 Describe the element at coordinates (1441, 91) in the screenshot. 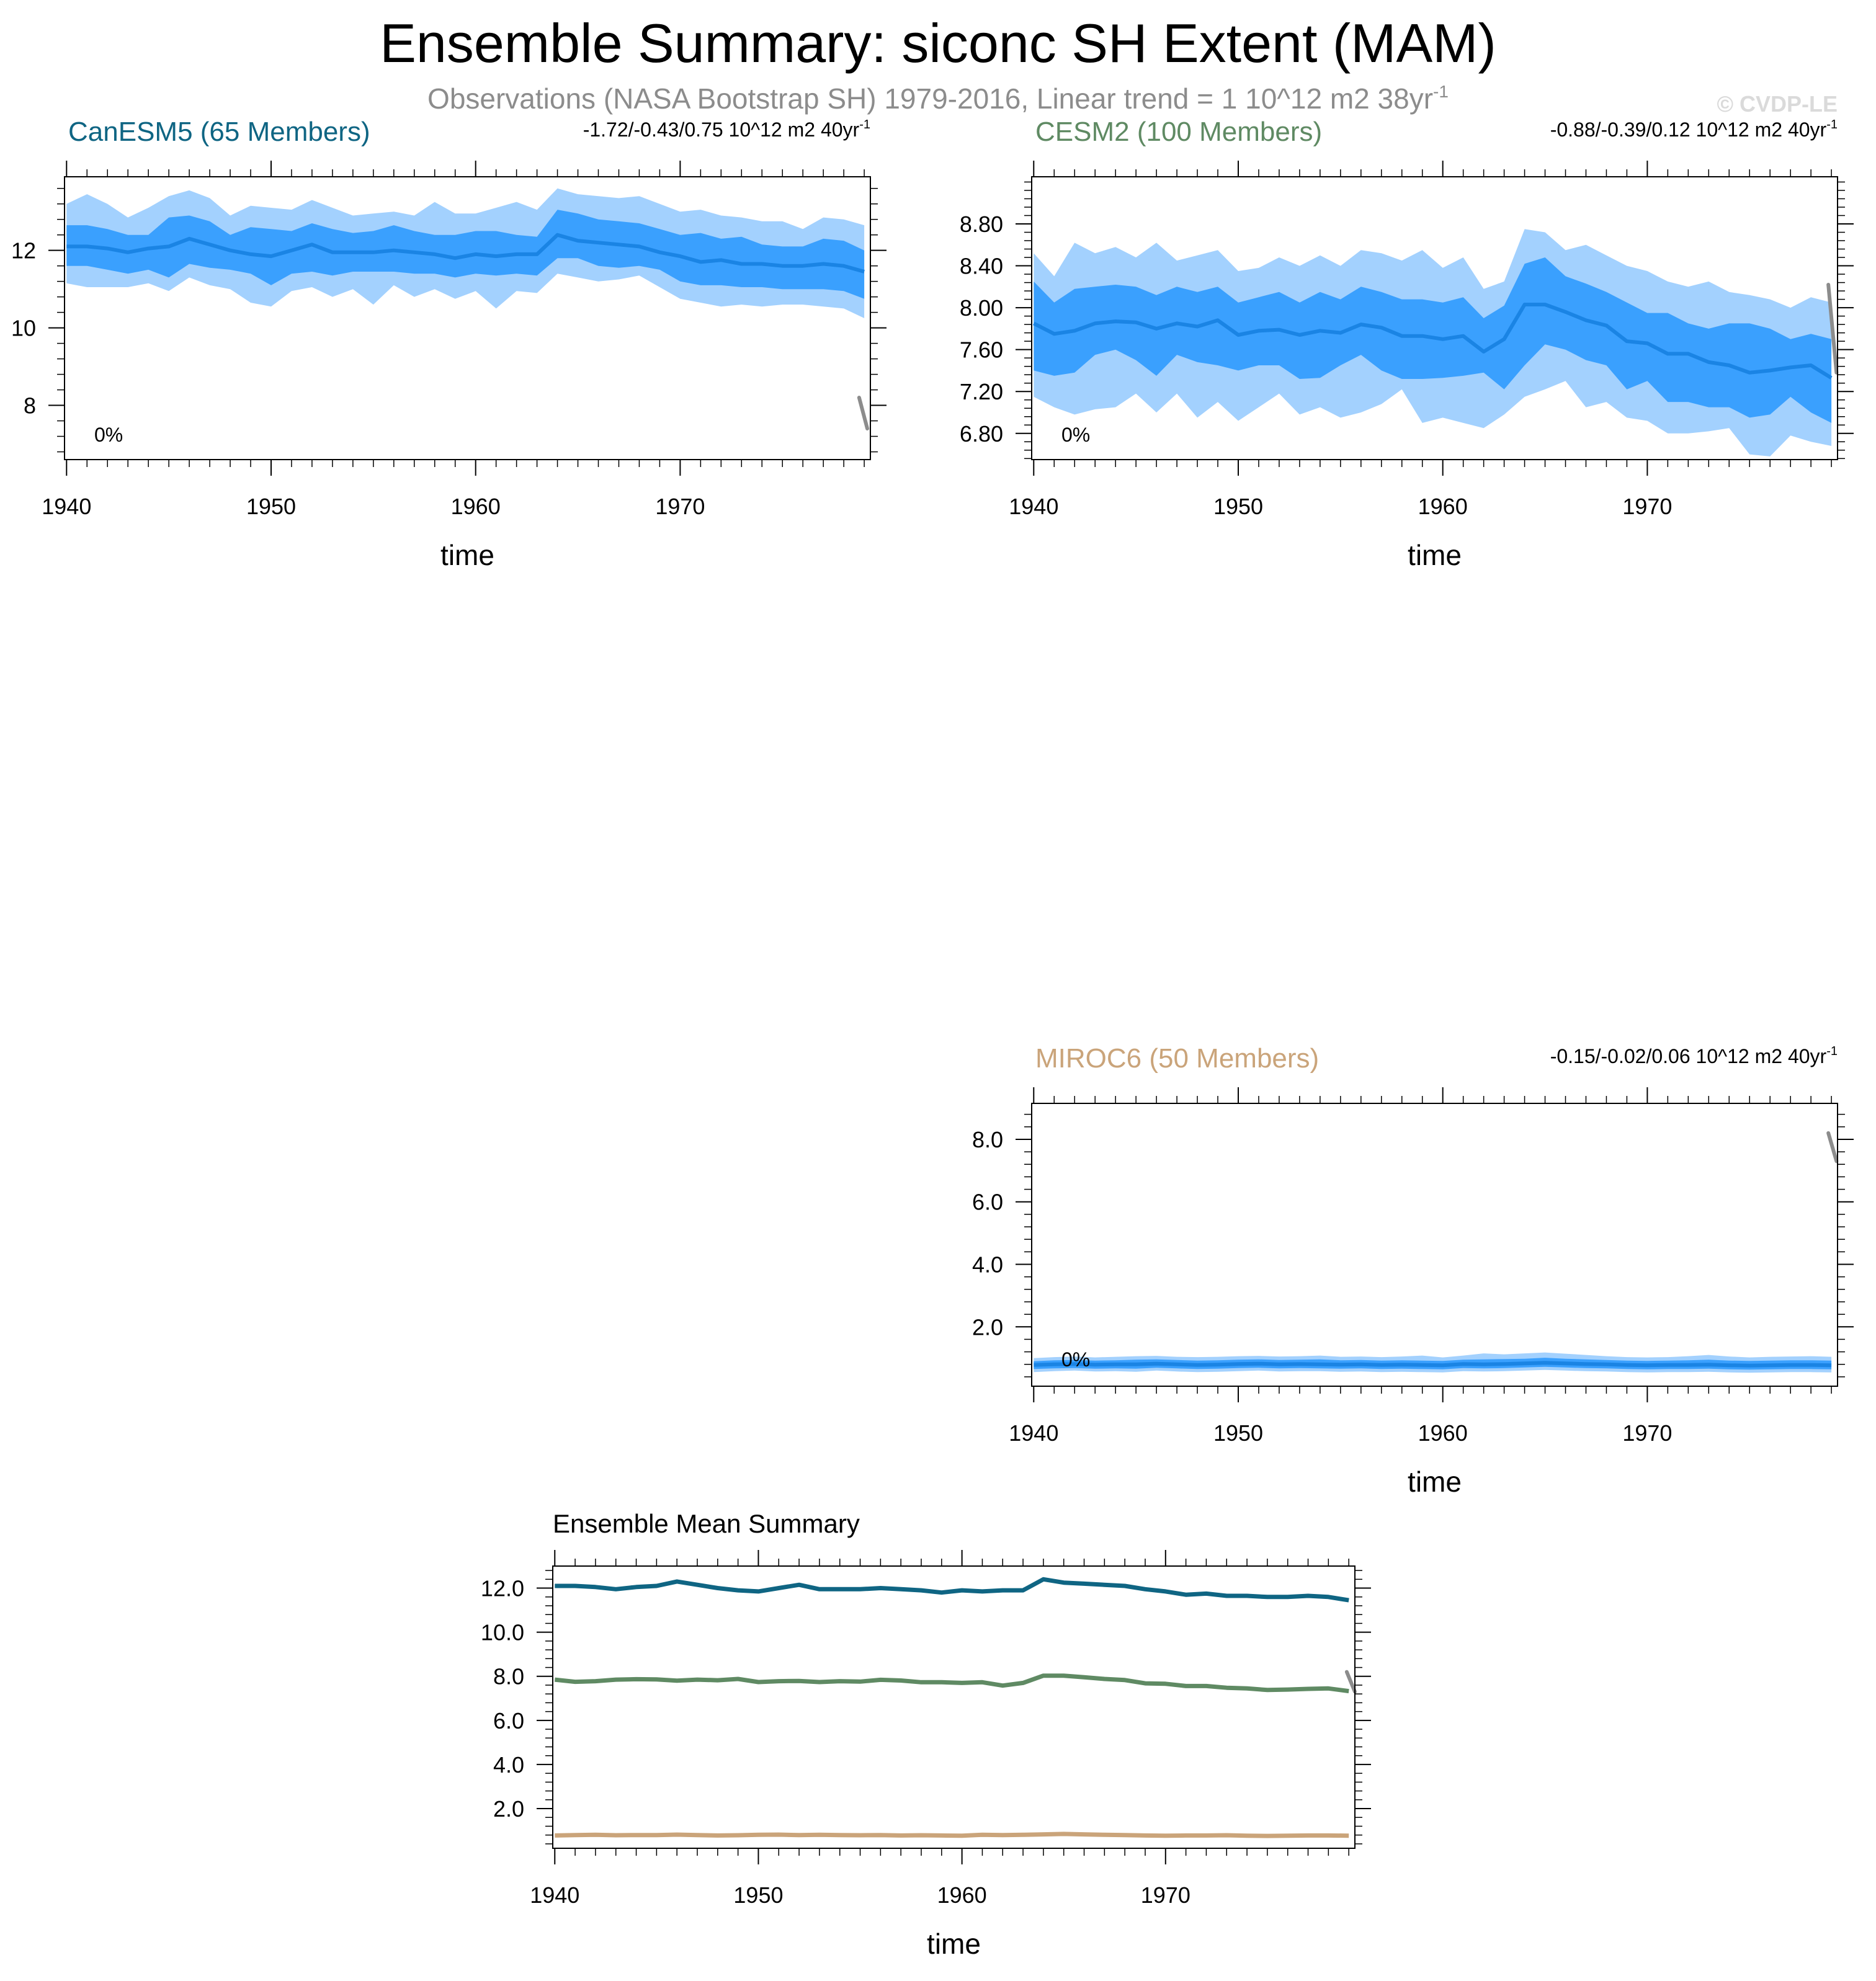

I see `figure-subtitle-superscript: -1` at that location.